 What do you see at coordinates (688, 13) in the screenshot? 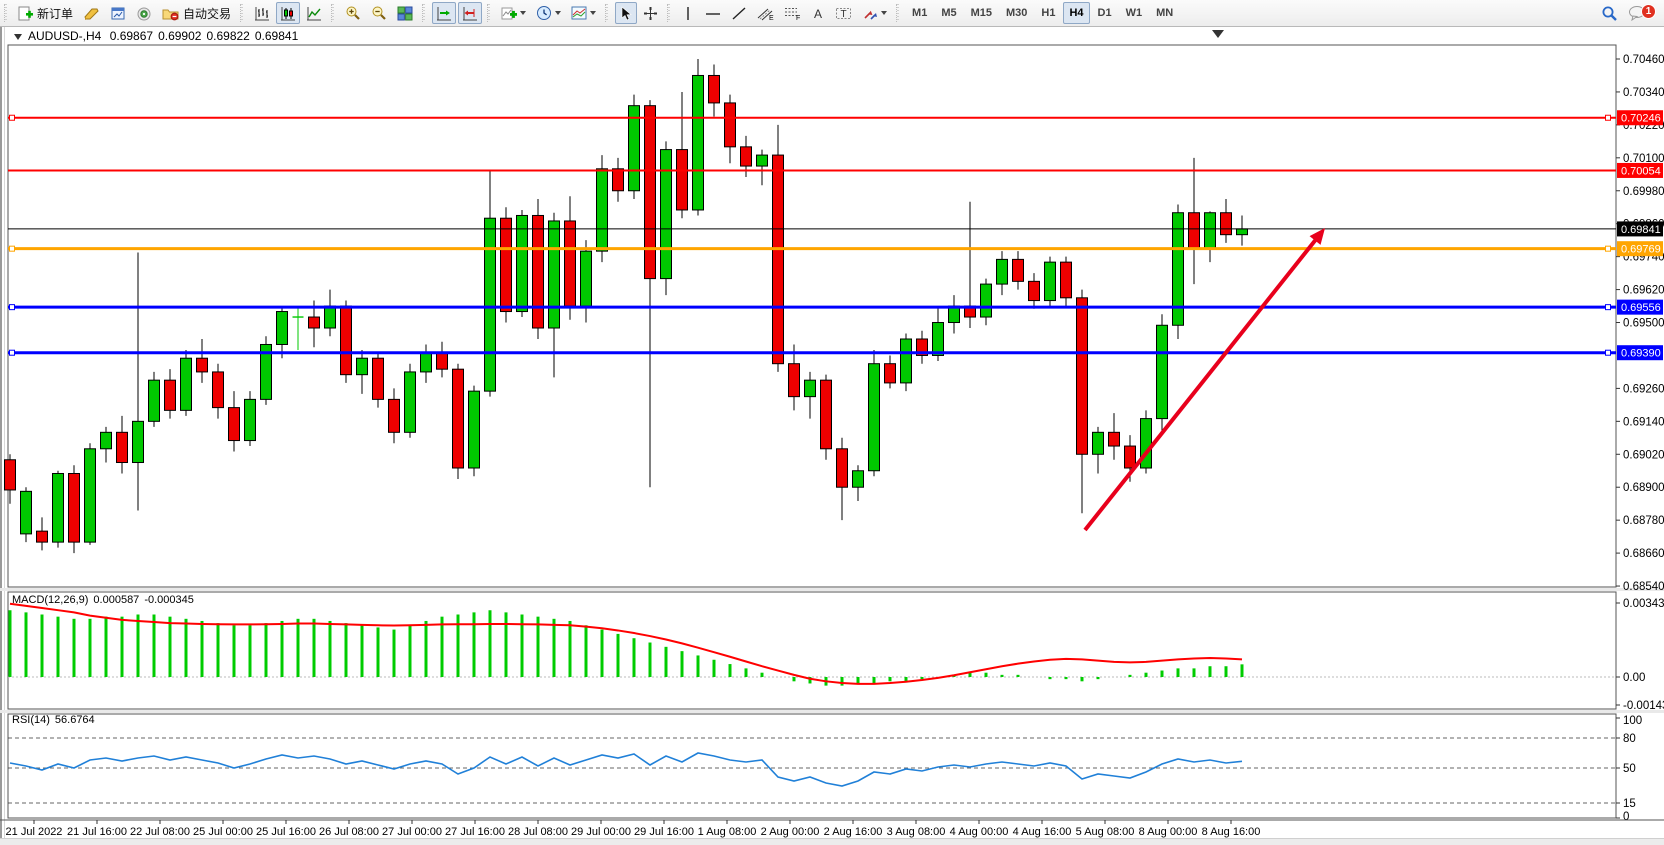
I see `vertical-line-button` at bounding box center [688, 13].